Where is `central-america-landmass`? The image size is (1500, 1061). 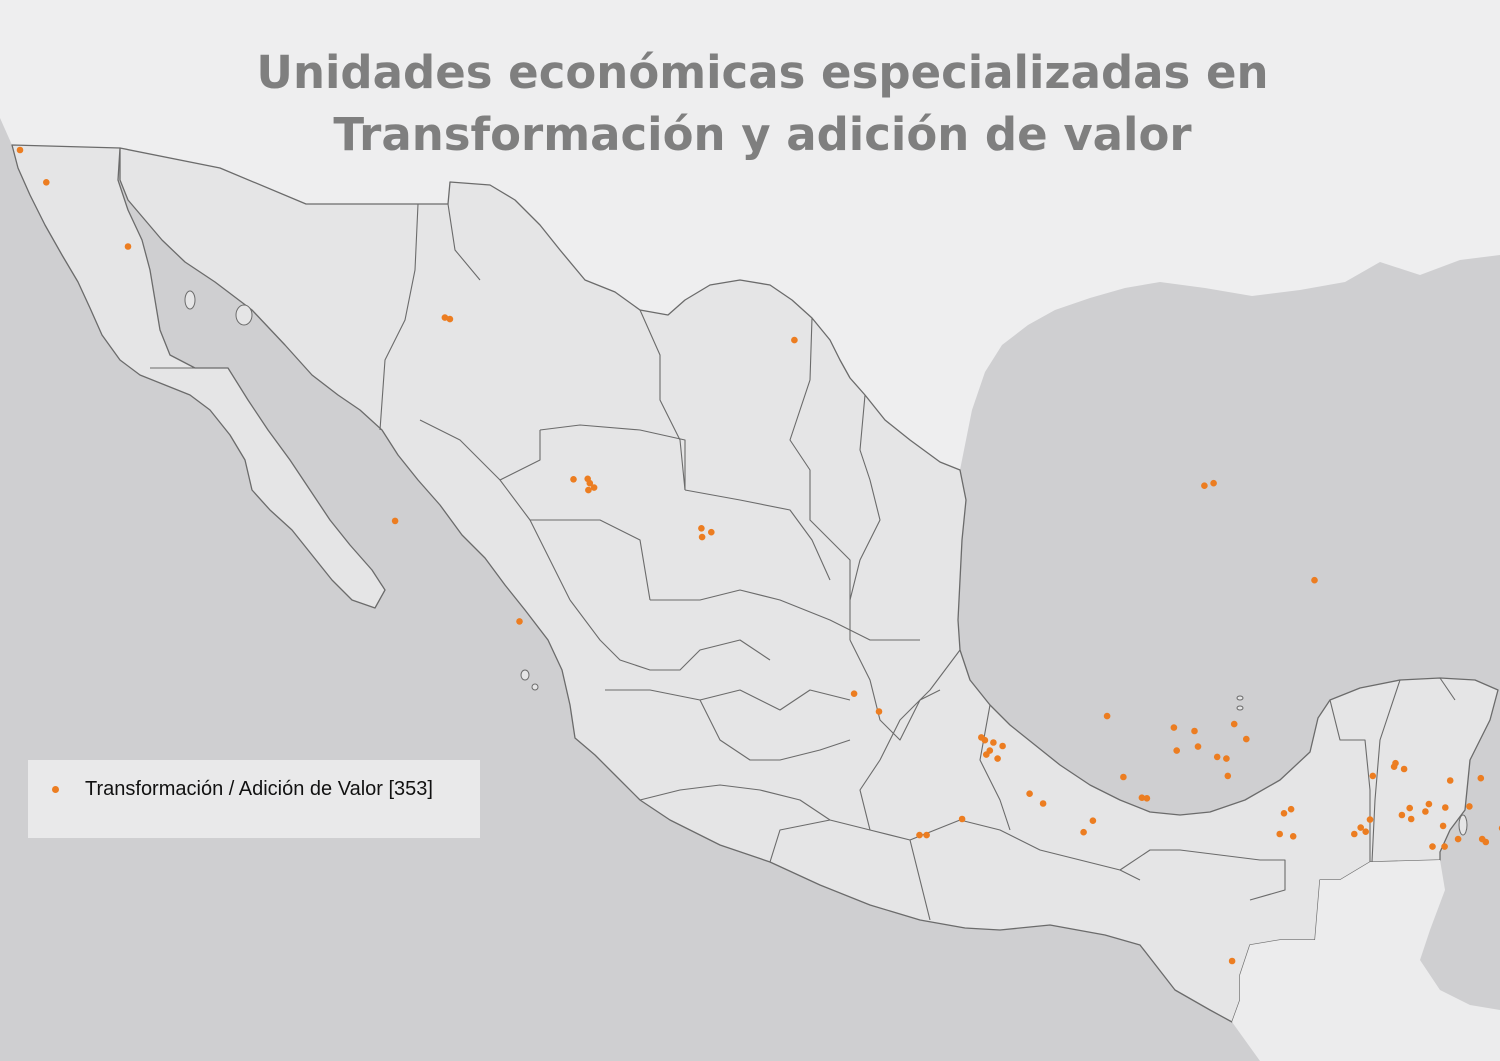
central-america-landmass is located at coordinates (1366, 960).